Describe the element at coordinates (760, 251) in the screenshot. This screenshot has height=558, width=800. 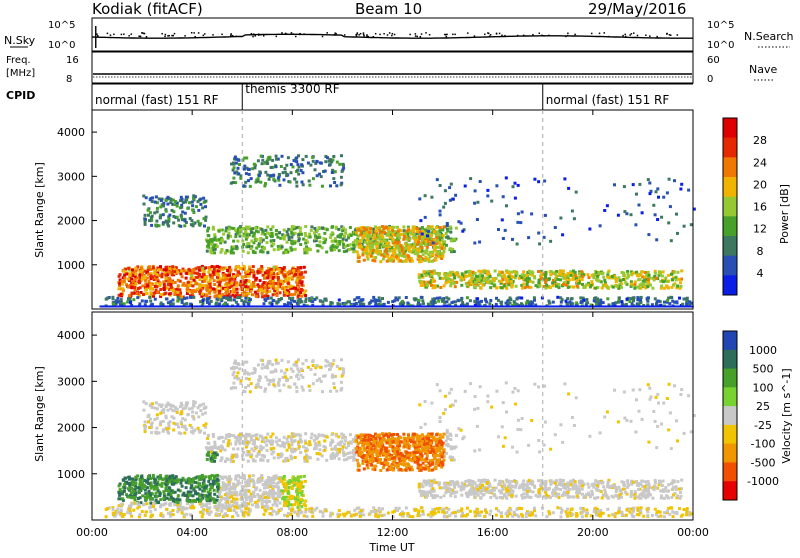
I see `power-colorbar-tick: 8` at that location.